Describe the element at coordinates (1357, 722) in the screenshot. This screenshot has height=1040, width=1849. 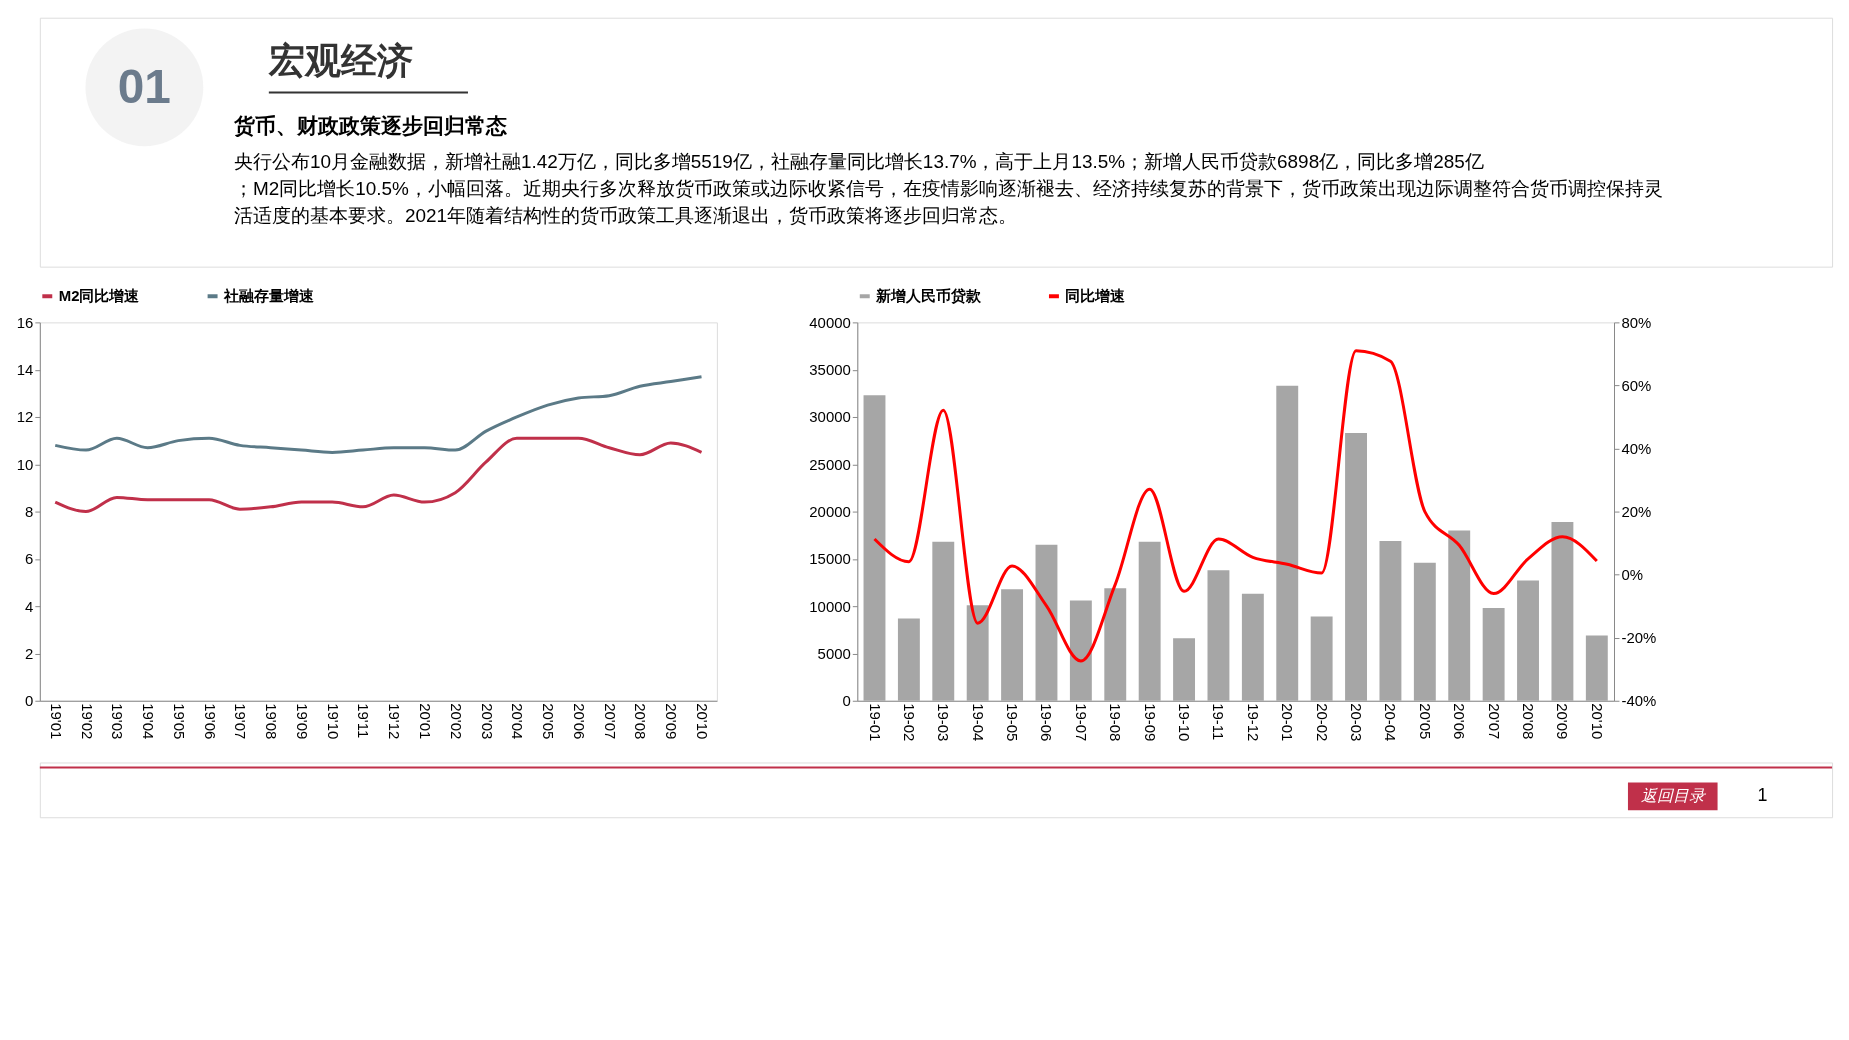
I see `x-tick-label: 20-03` at that location.